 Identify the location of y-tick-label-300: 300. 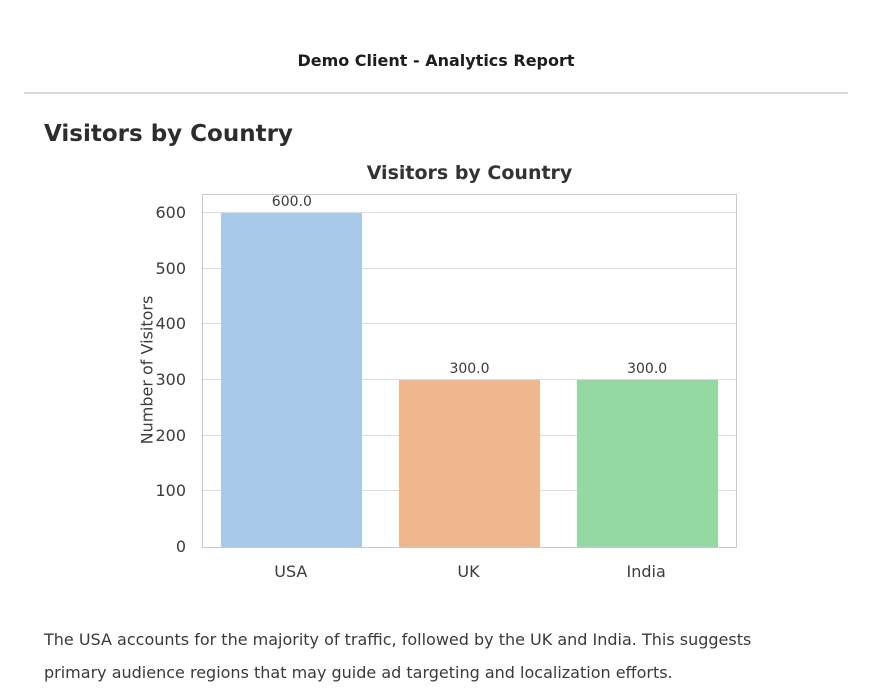
(170, 379).